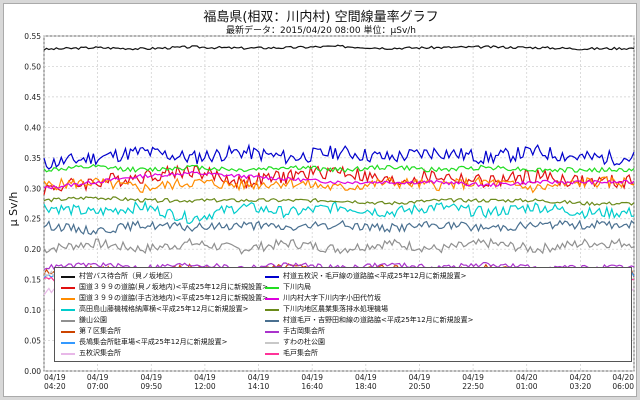  Describe the element at coordinates (32, 371) in the screenshot. I see `y-tick-label: 0.00` at that location.